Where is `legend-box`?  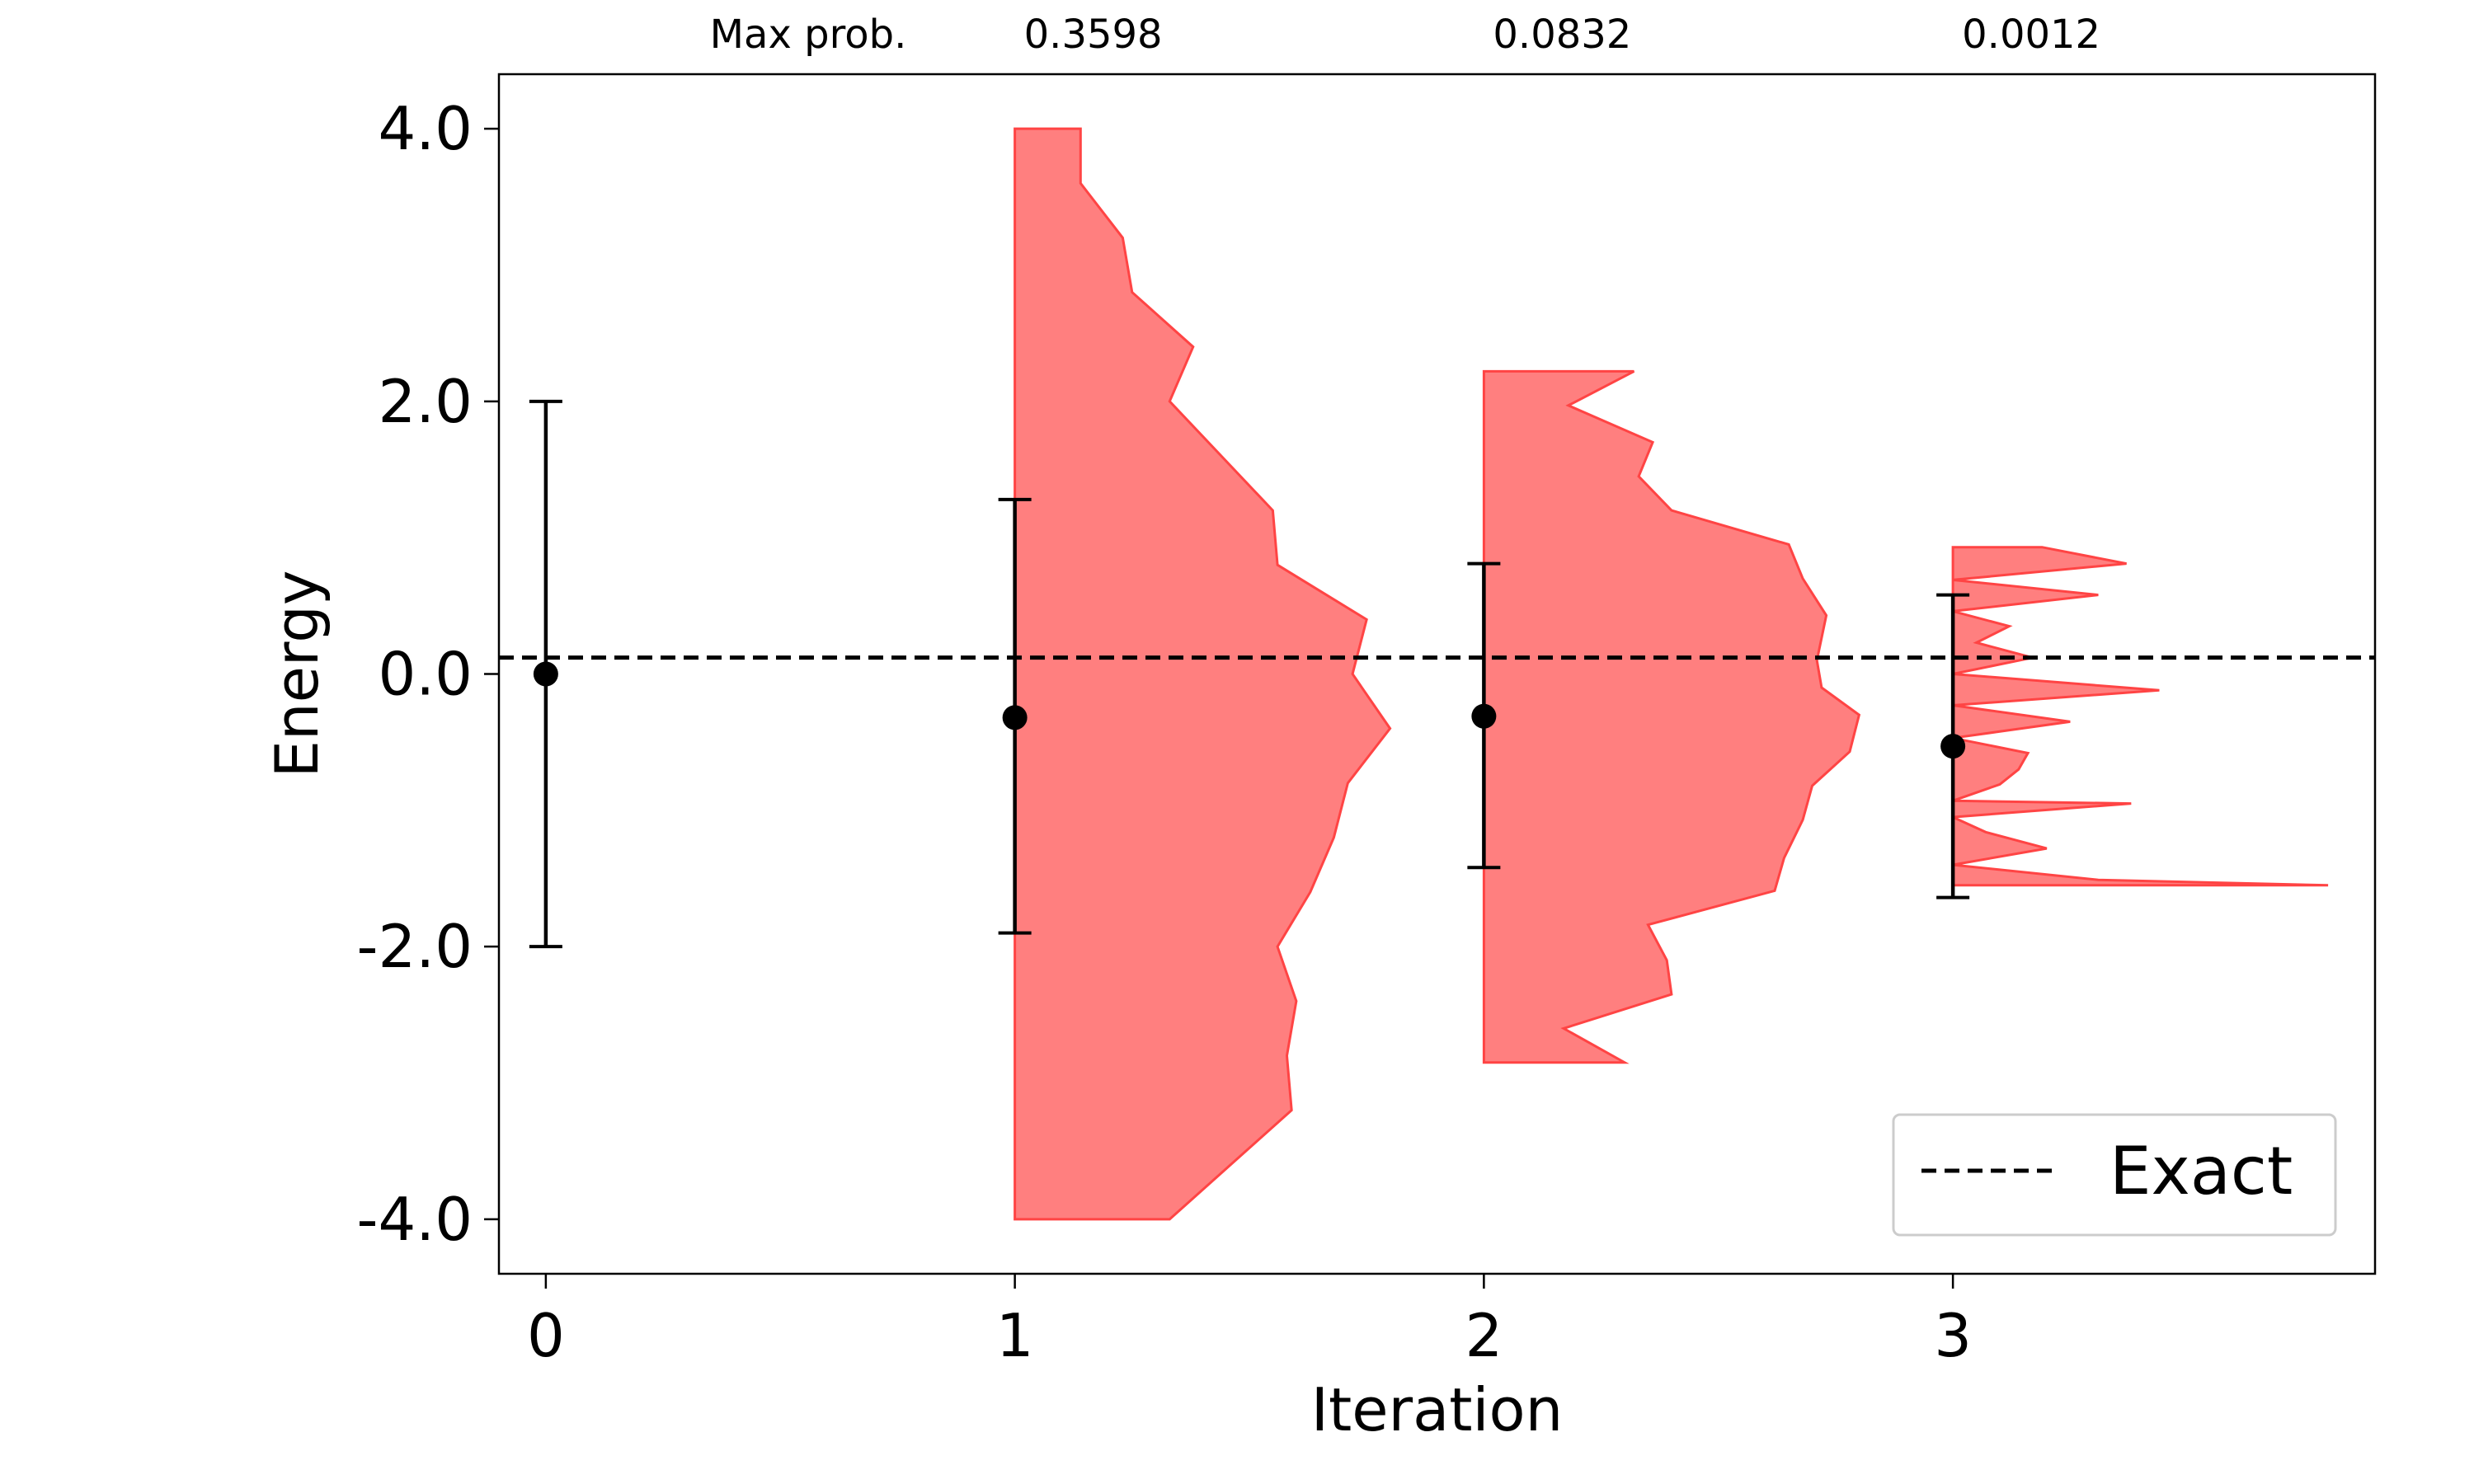 legend-box is located at coordinates (2114, 1175).